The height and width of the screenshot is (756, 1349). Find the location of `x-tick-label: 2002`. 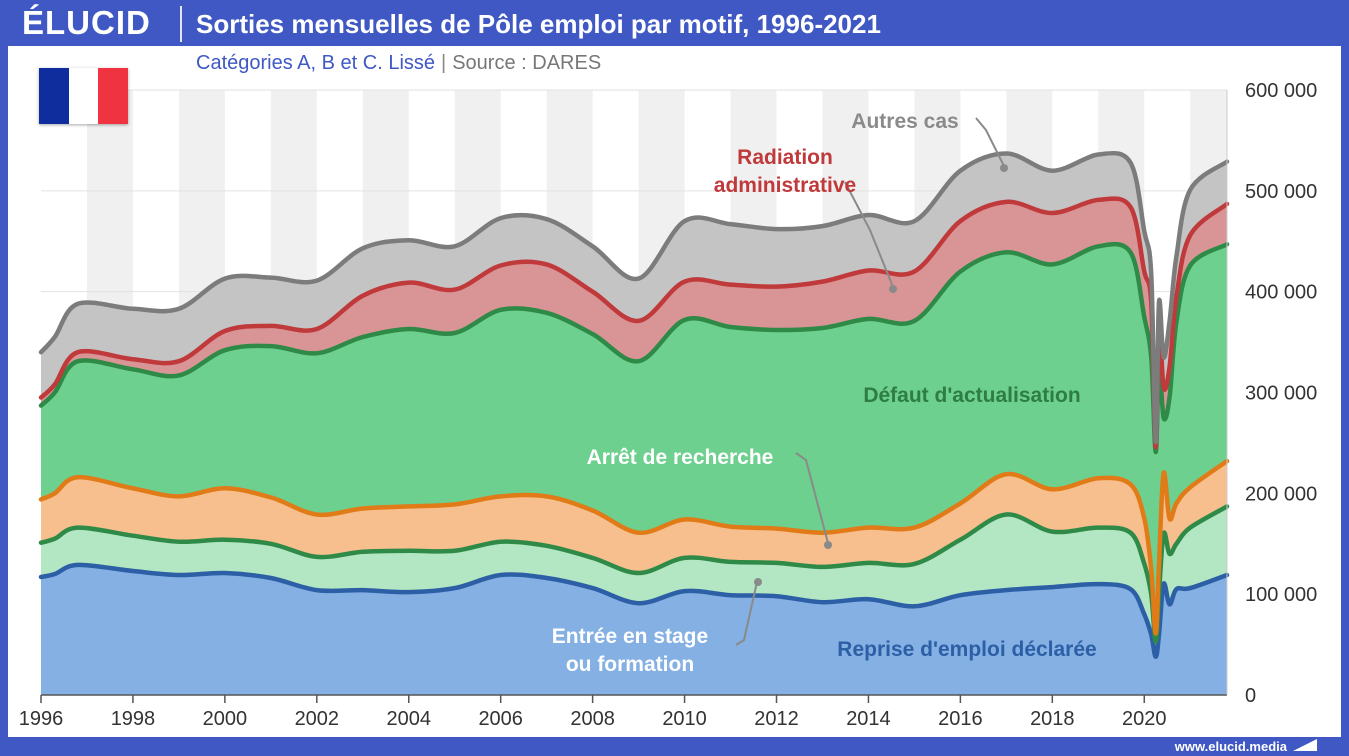

x-tick-label: 2002 is located at coordinates (317, 719).